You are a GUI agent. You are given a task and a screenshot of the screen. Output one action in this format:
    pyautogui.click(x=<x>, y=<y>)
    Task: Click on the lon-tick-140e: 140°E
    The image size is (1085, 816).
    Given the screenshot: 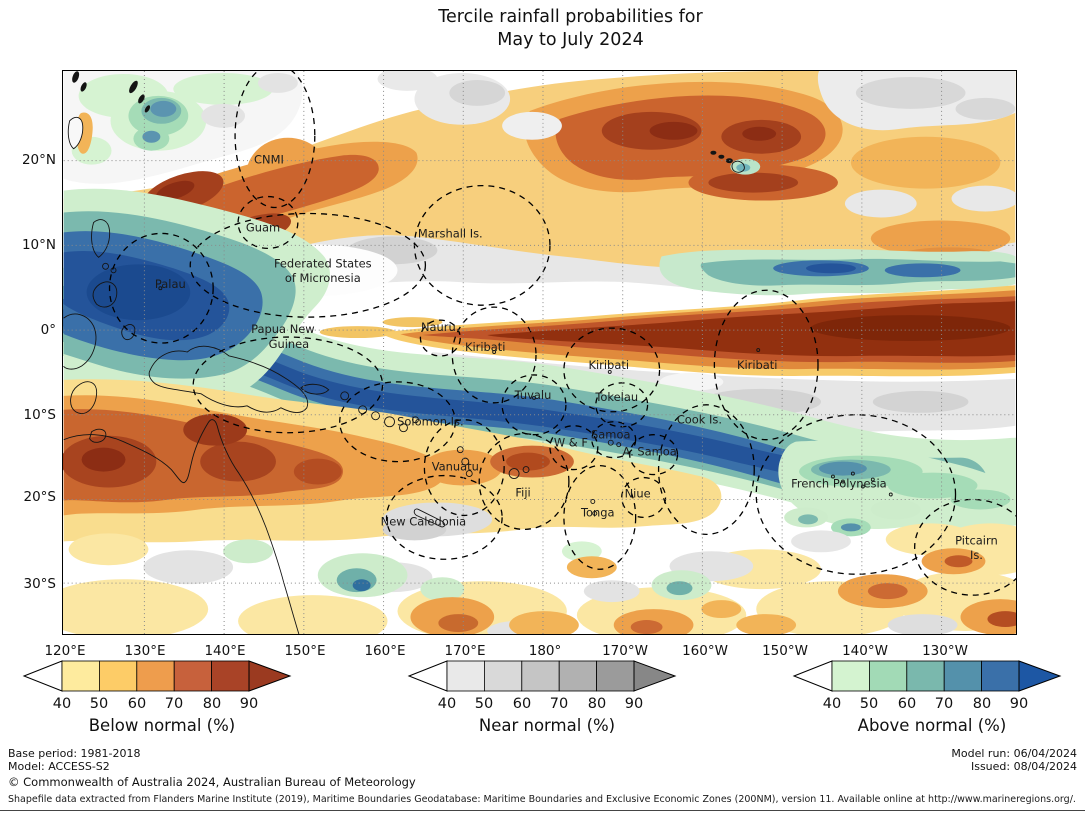 What is the action you would take?
    pyautogui.click(x=225, y=651)
    